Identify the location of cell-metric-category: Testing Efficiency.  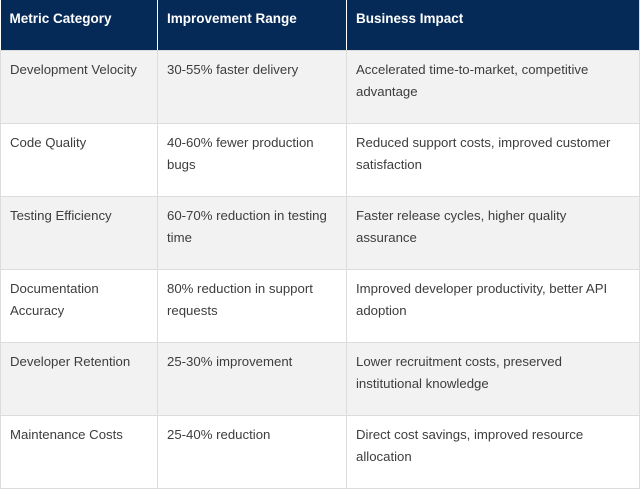
(79, 232).